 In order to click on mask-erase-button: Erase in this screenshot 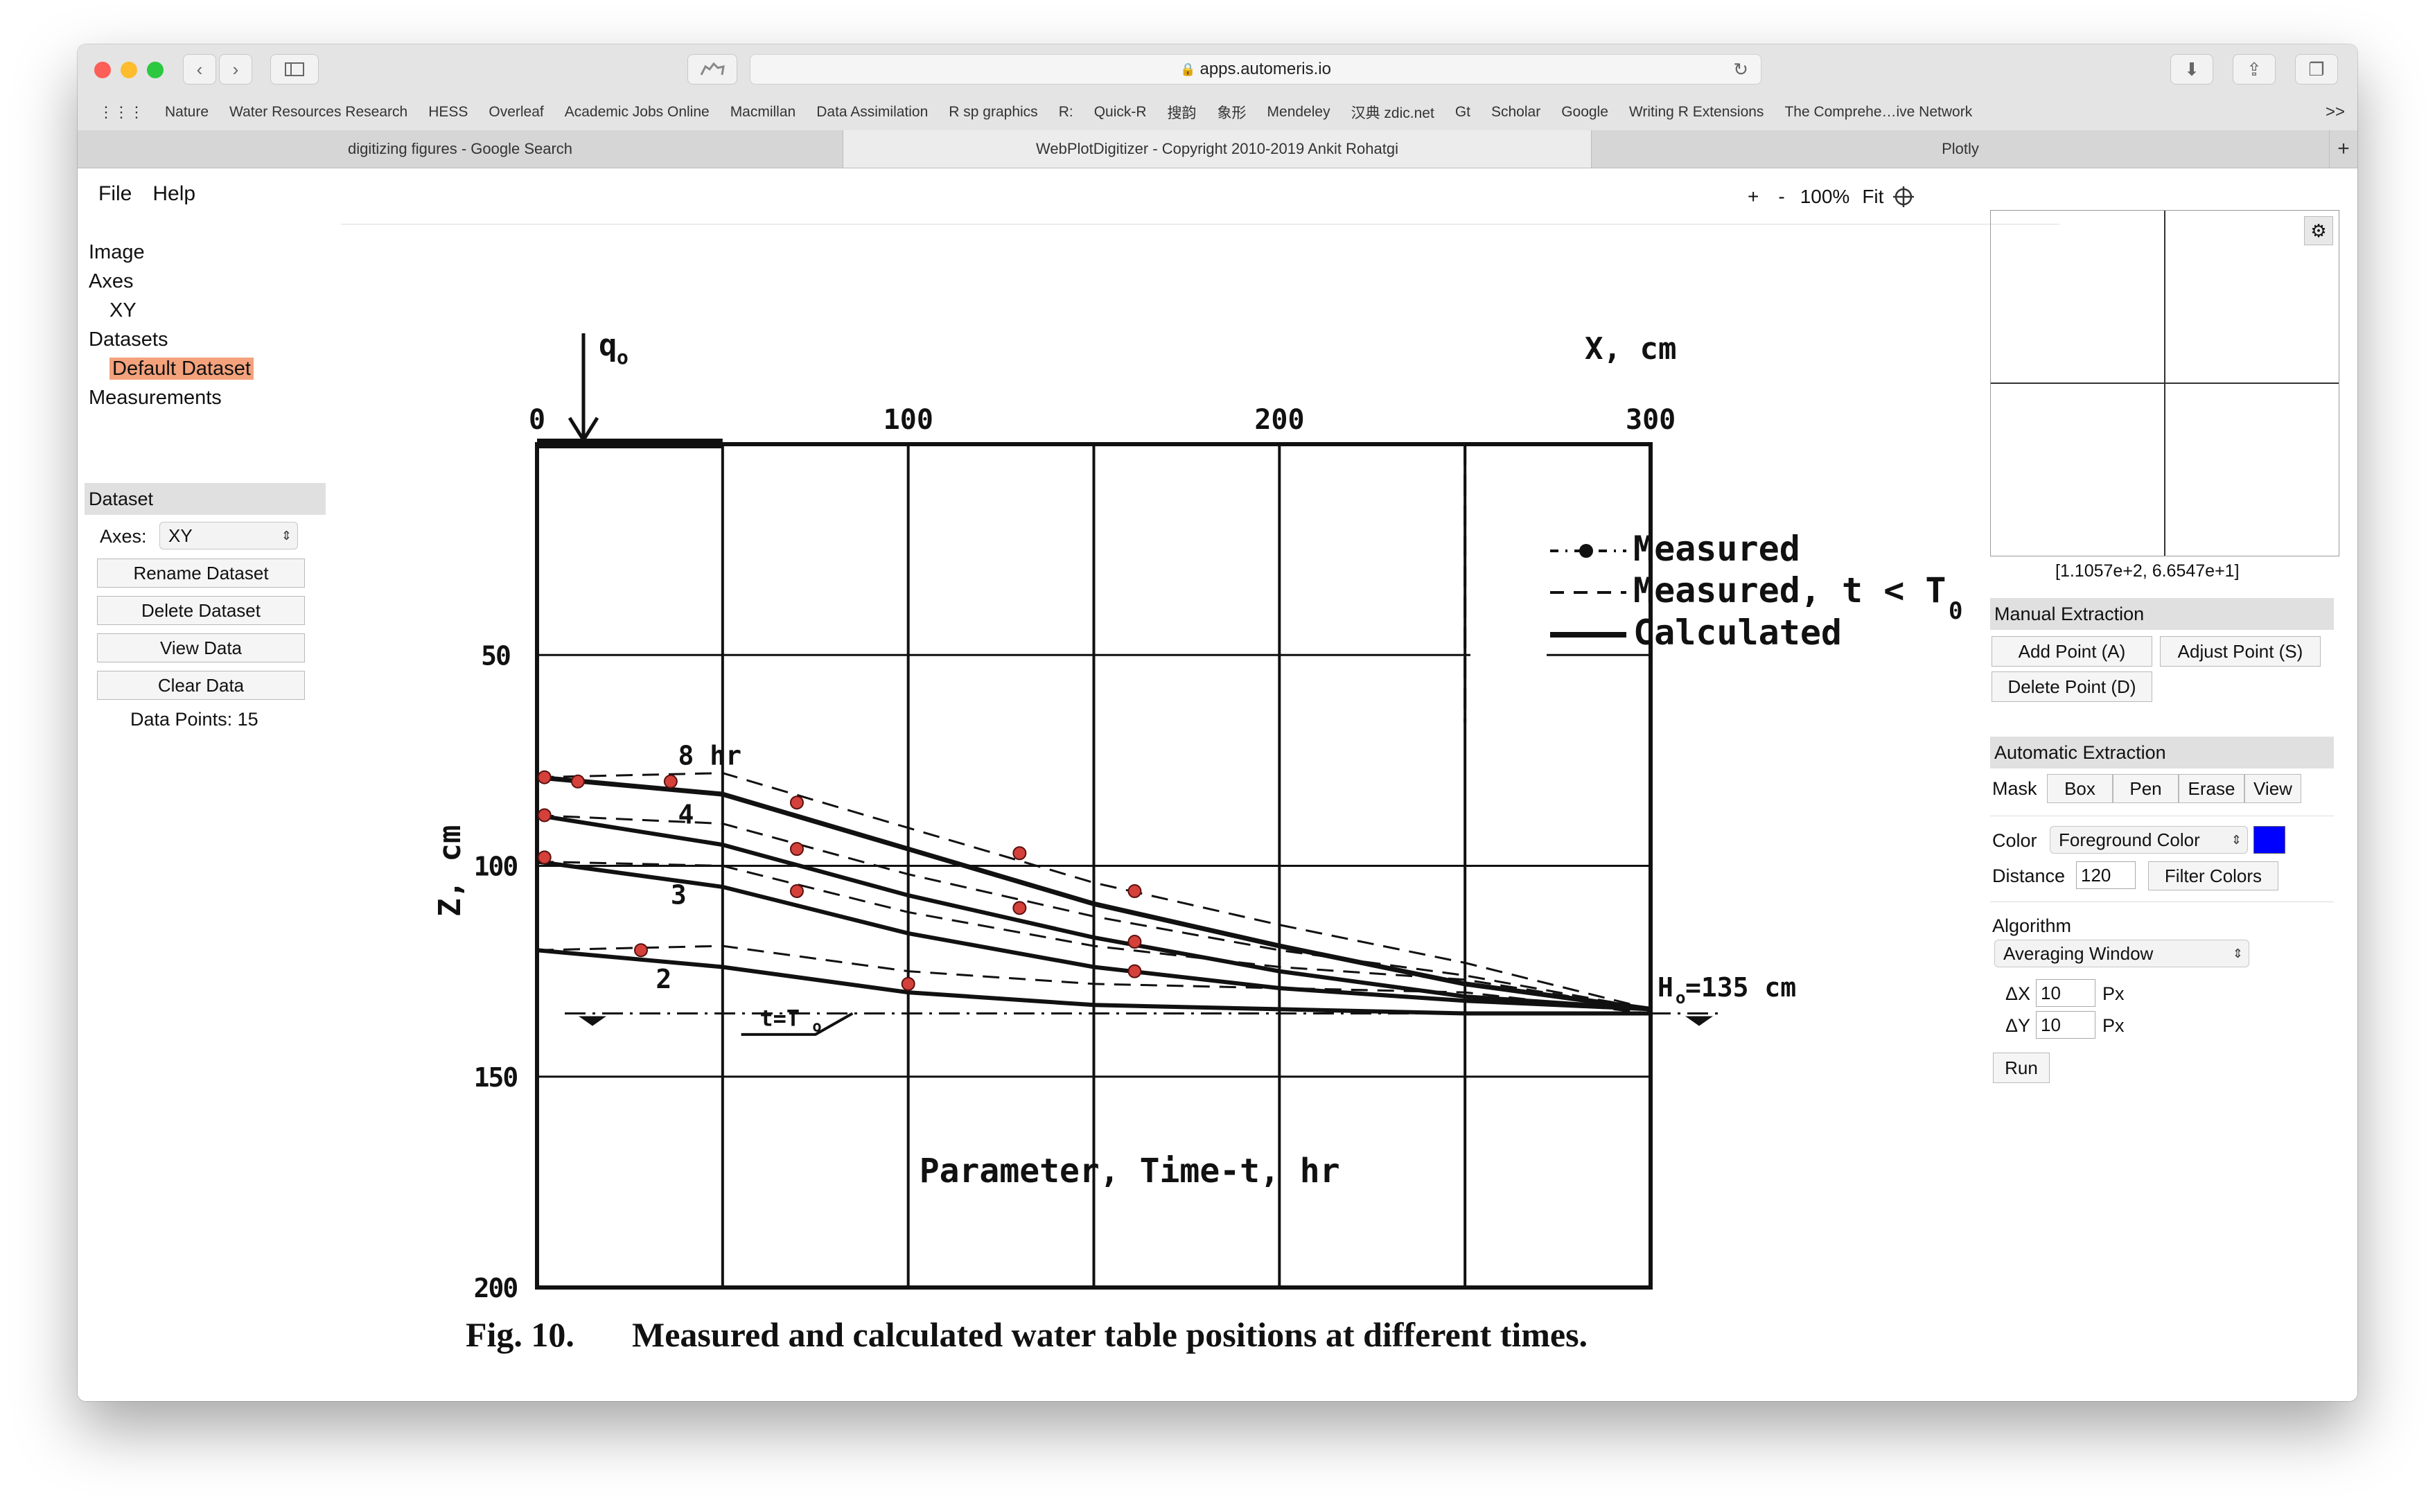, I will do `click(2211, 788)`.